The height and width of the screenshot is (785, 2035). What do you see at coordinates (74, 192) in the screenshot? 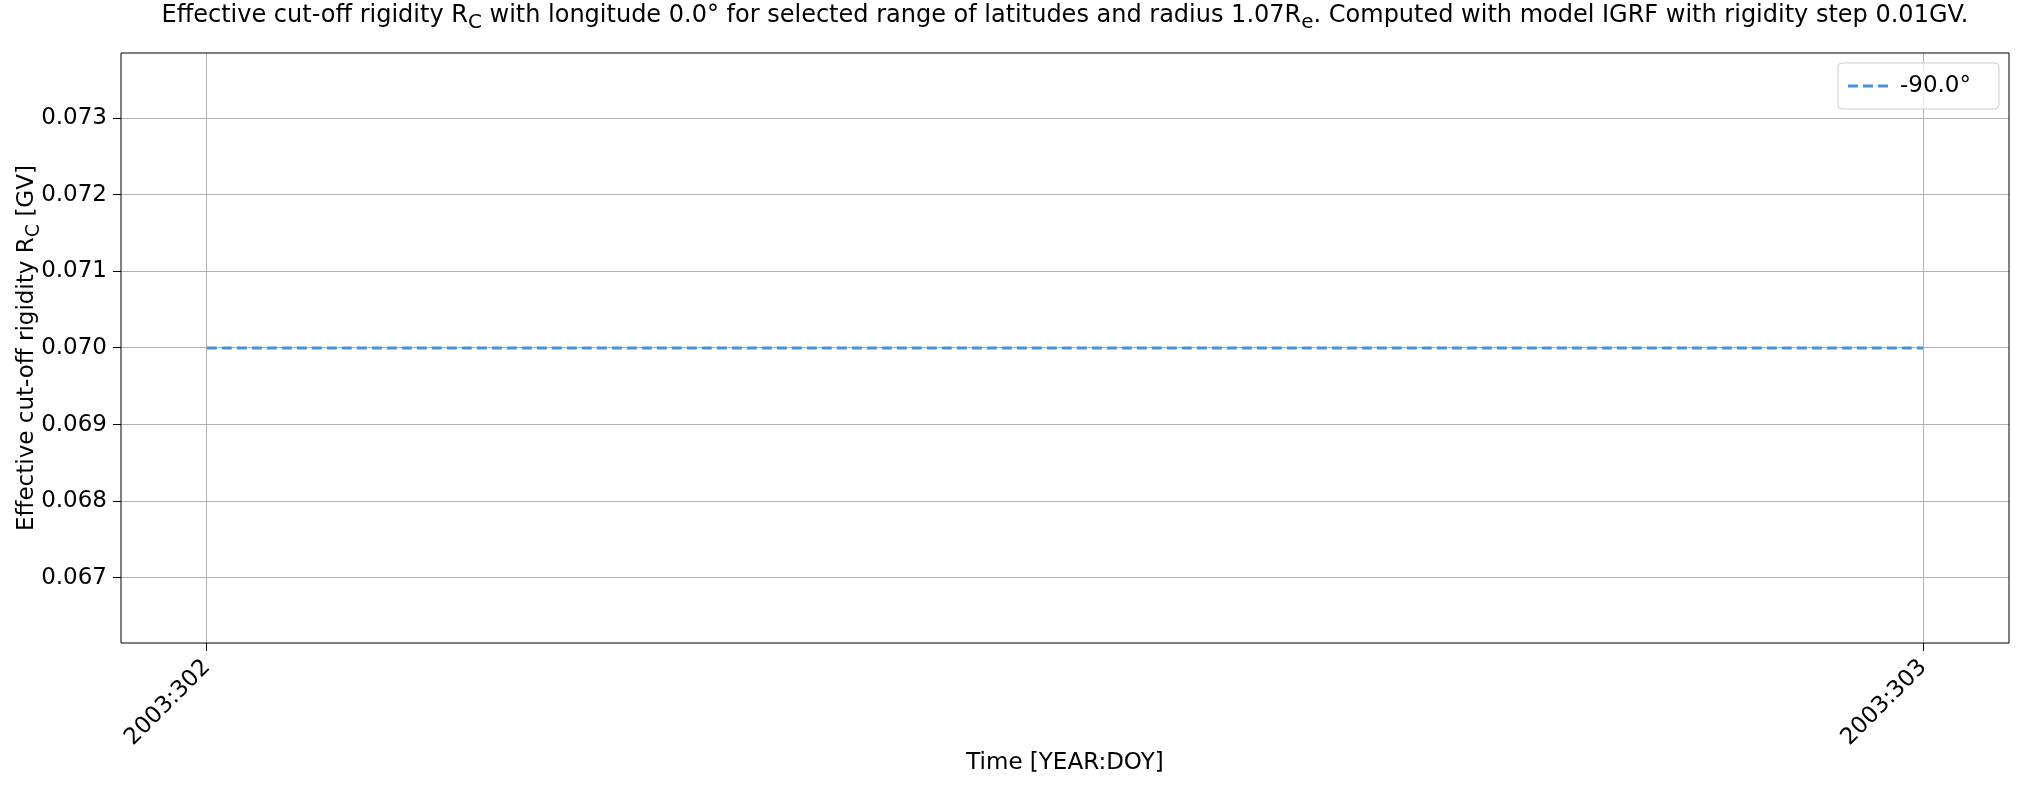
I see `y-tick-label: 0.072` at bounding box center [74, 192].